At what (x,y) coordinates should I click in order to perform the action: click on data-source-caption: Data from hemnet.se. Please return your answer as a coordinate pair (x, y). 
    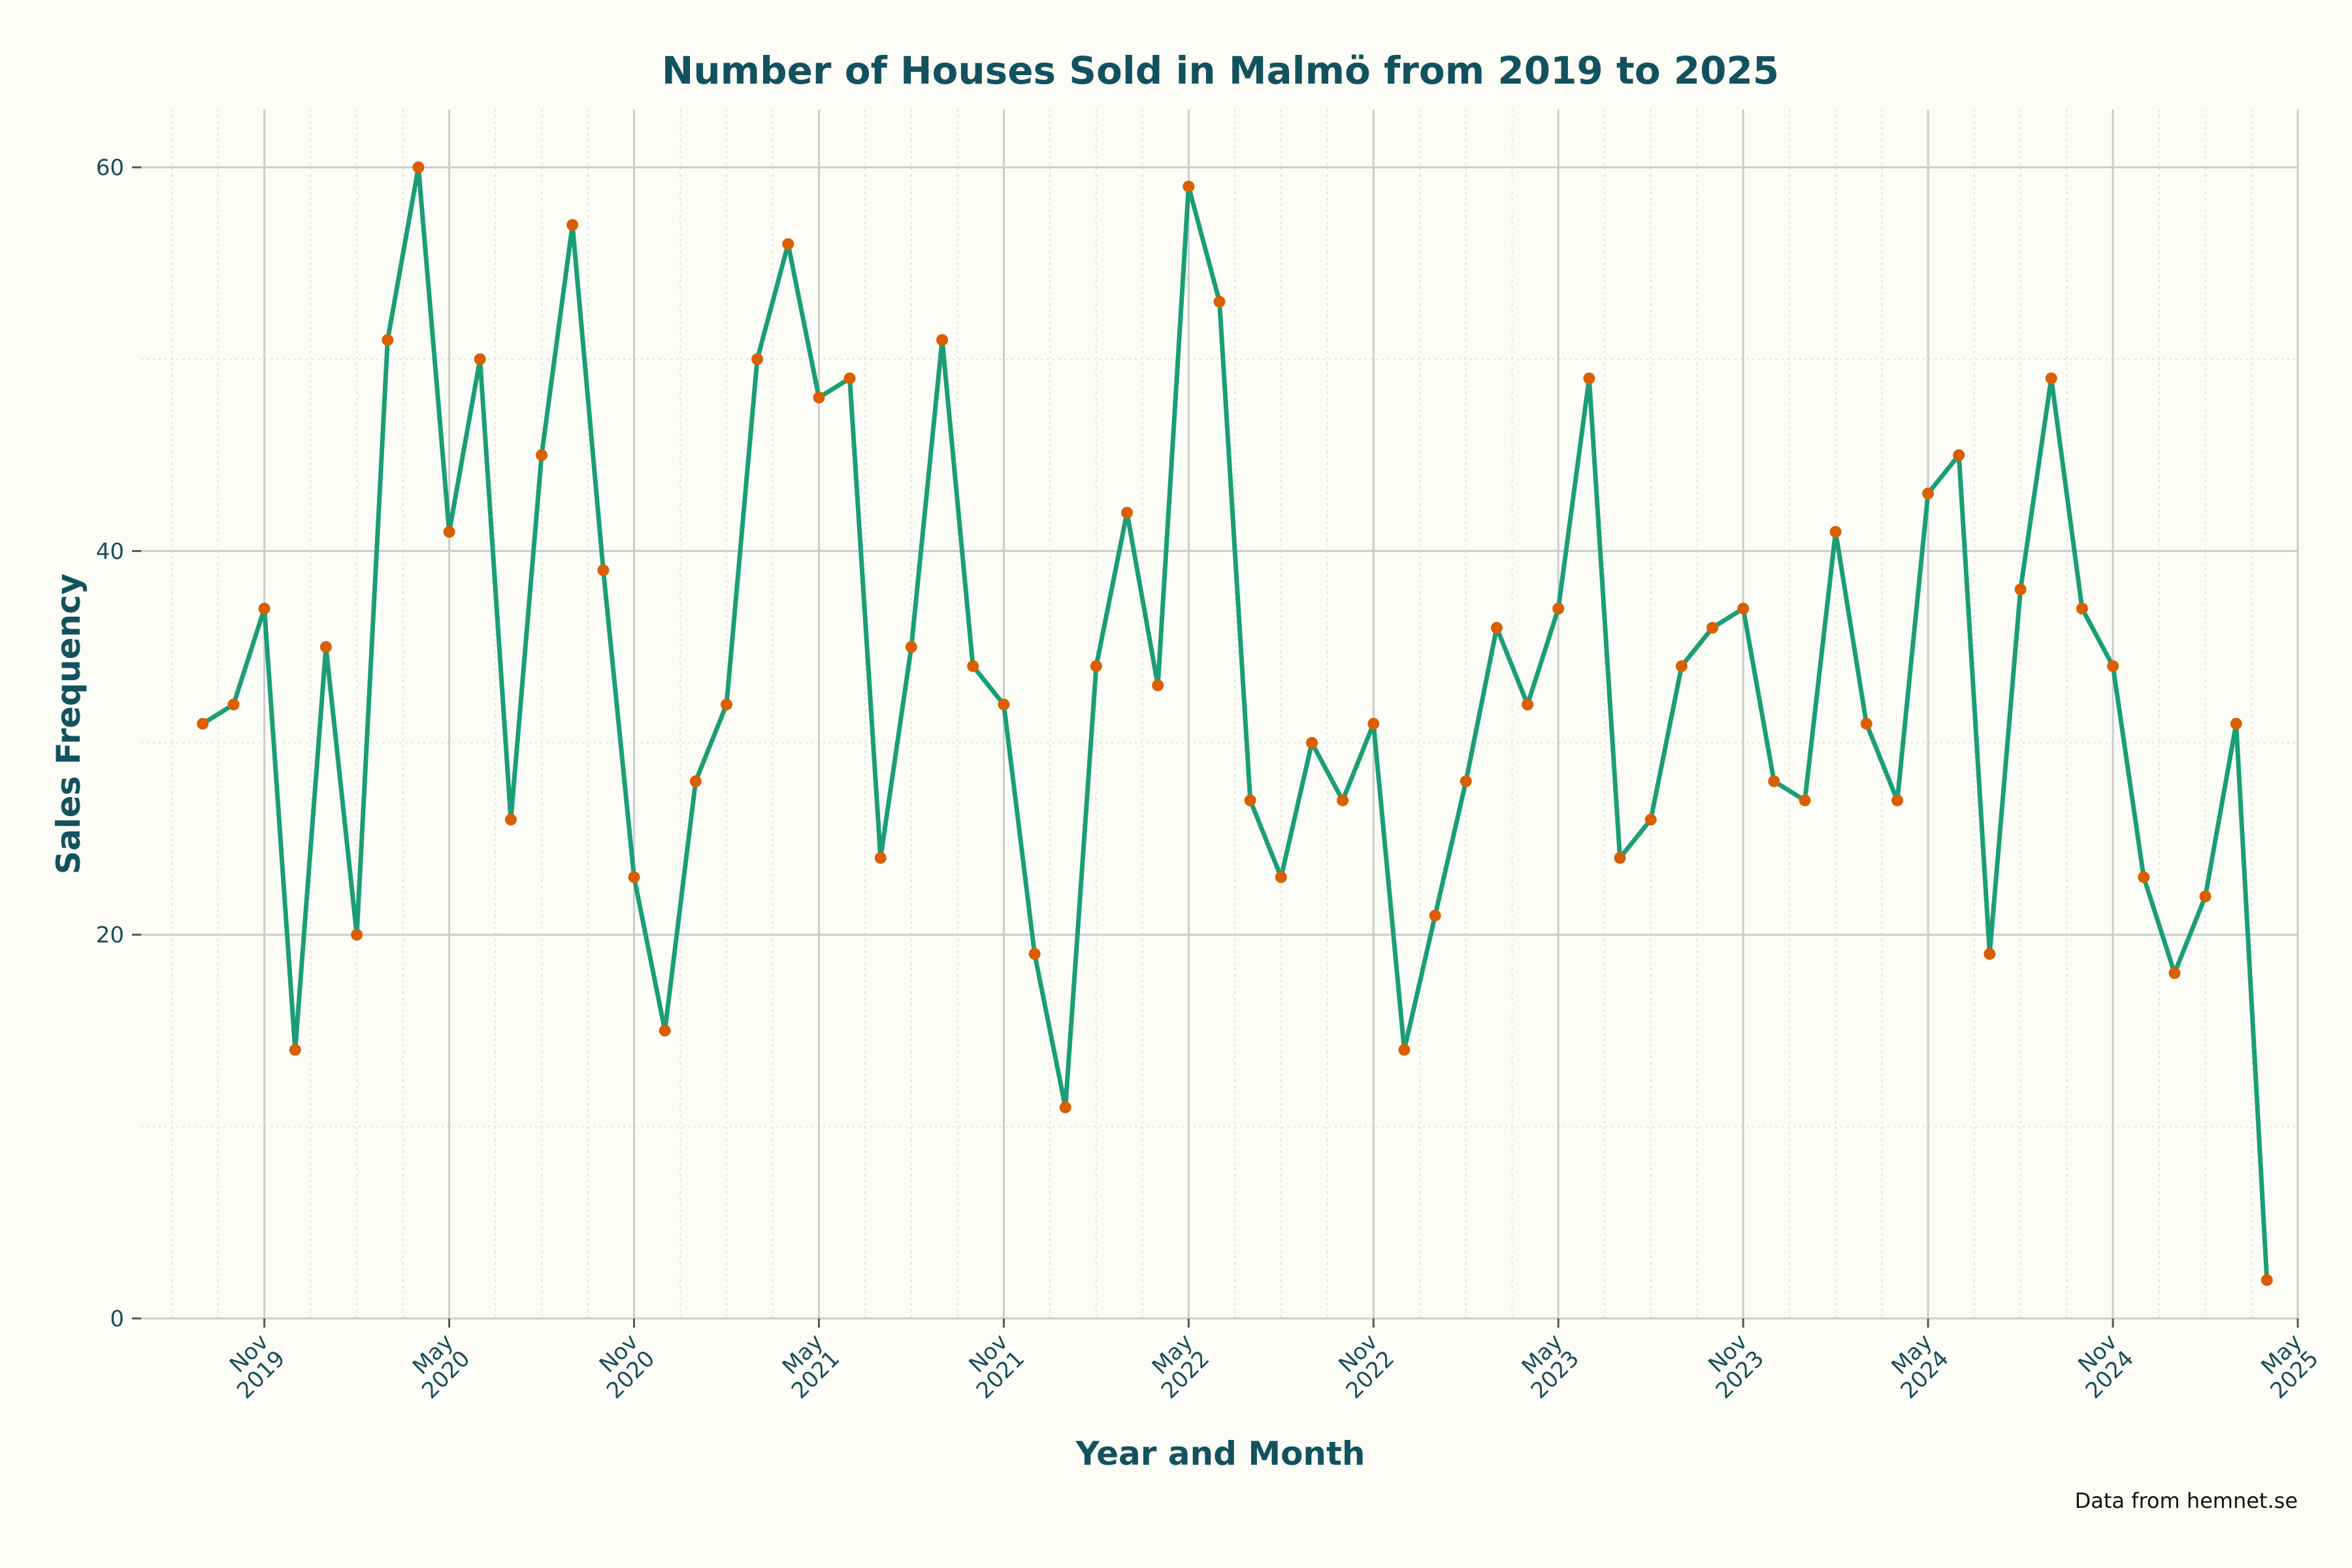
    Looking at the image, I should click on (2186, 1500).